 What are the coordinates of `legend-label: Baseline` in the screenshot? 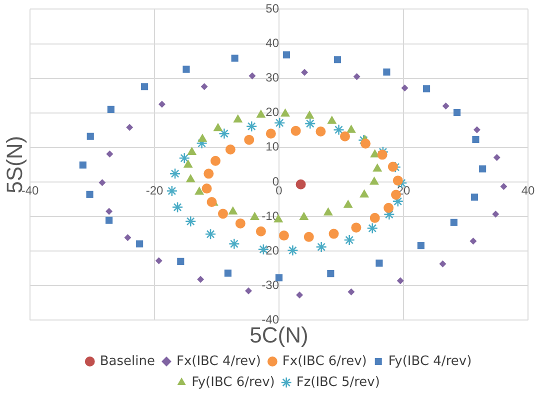 It's located at (127, 361).